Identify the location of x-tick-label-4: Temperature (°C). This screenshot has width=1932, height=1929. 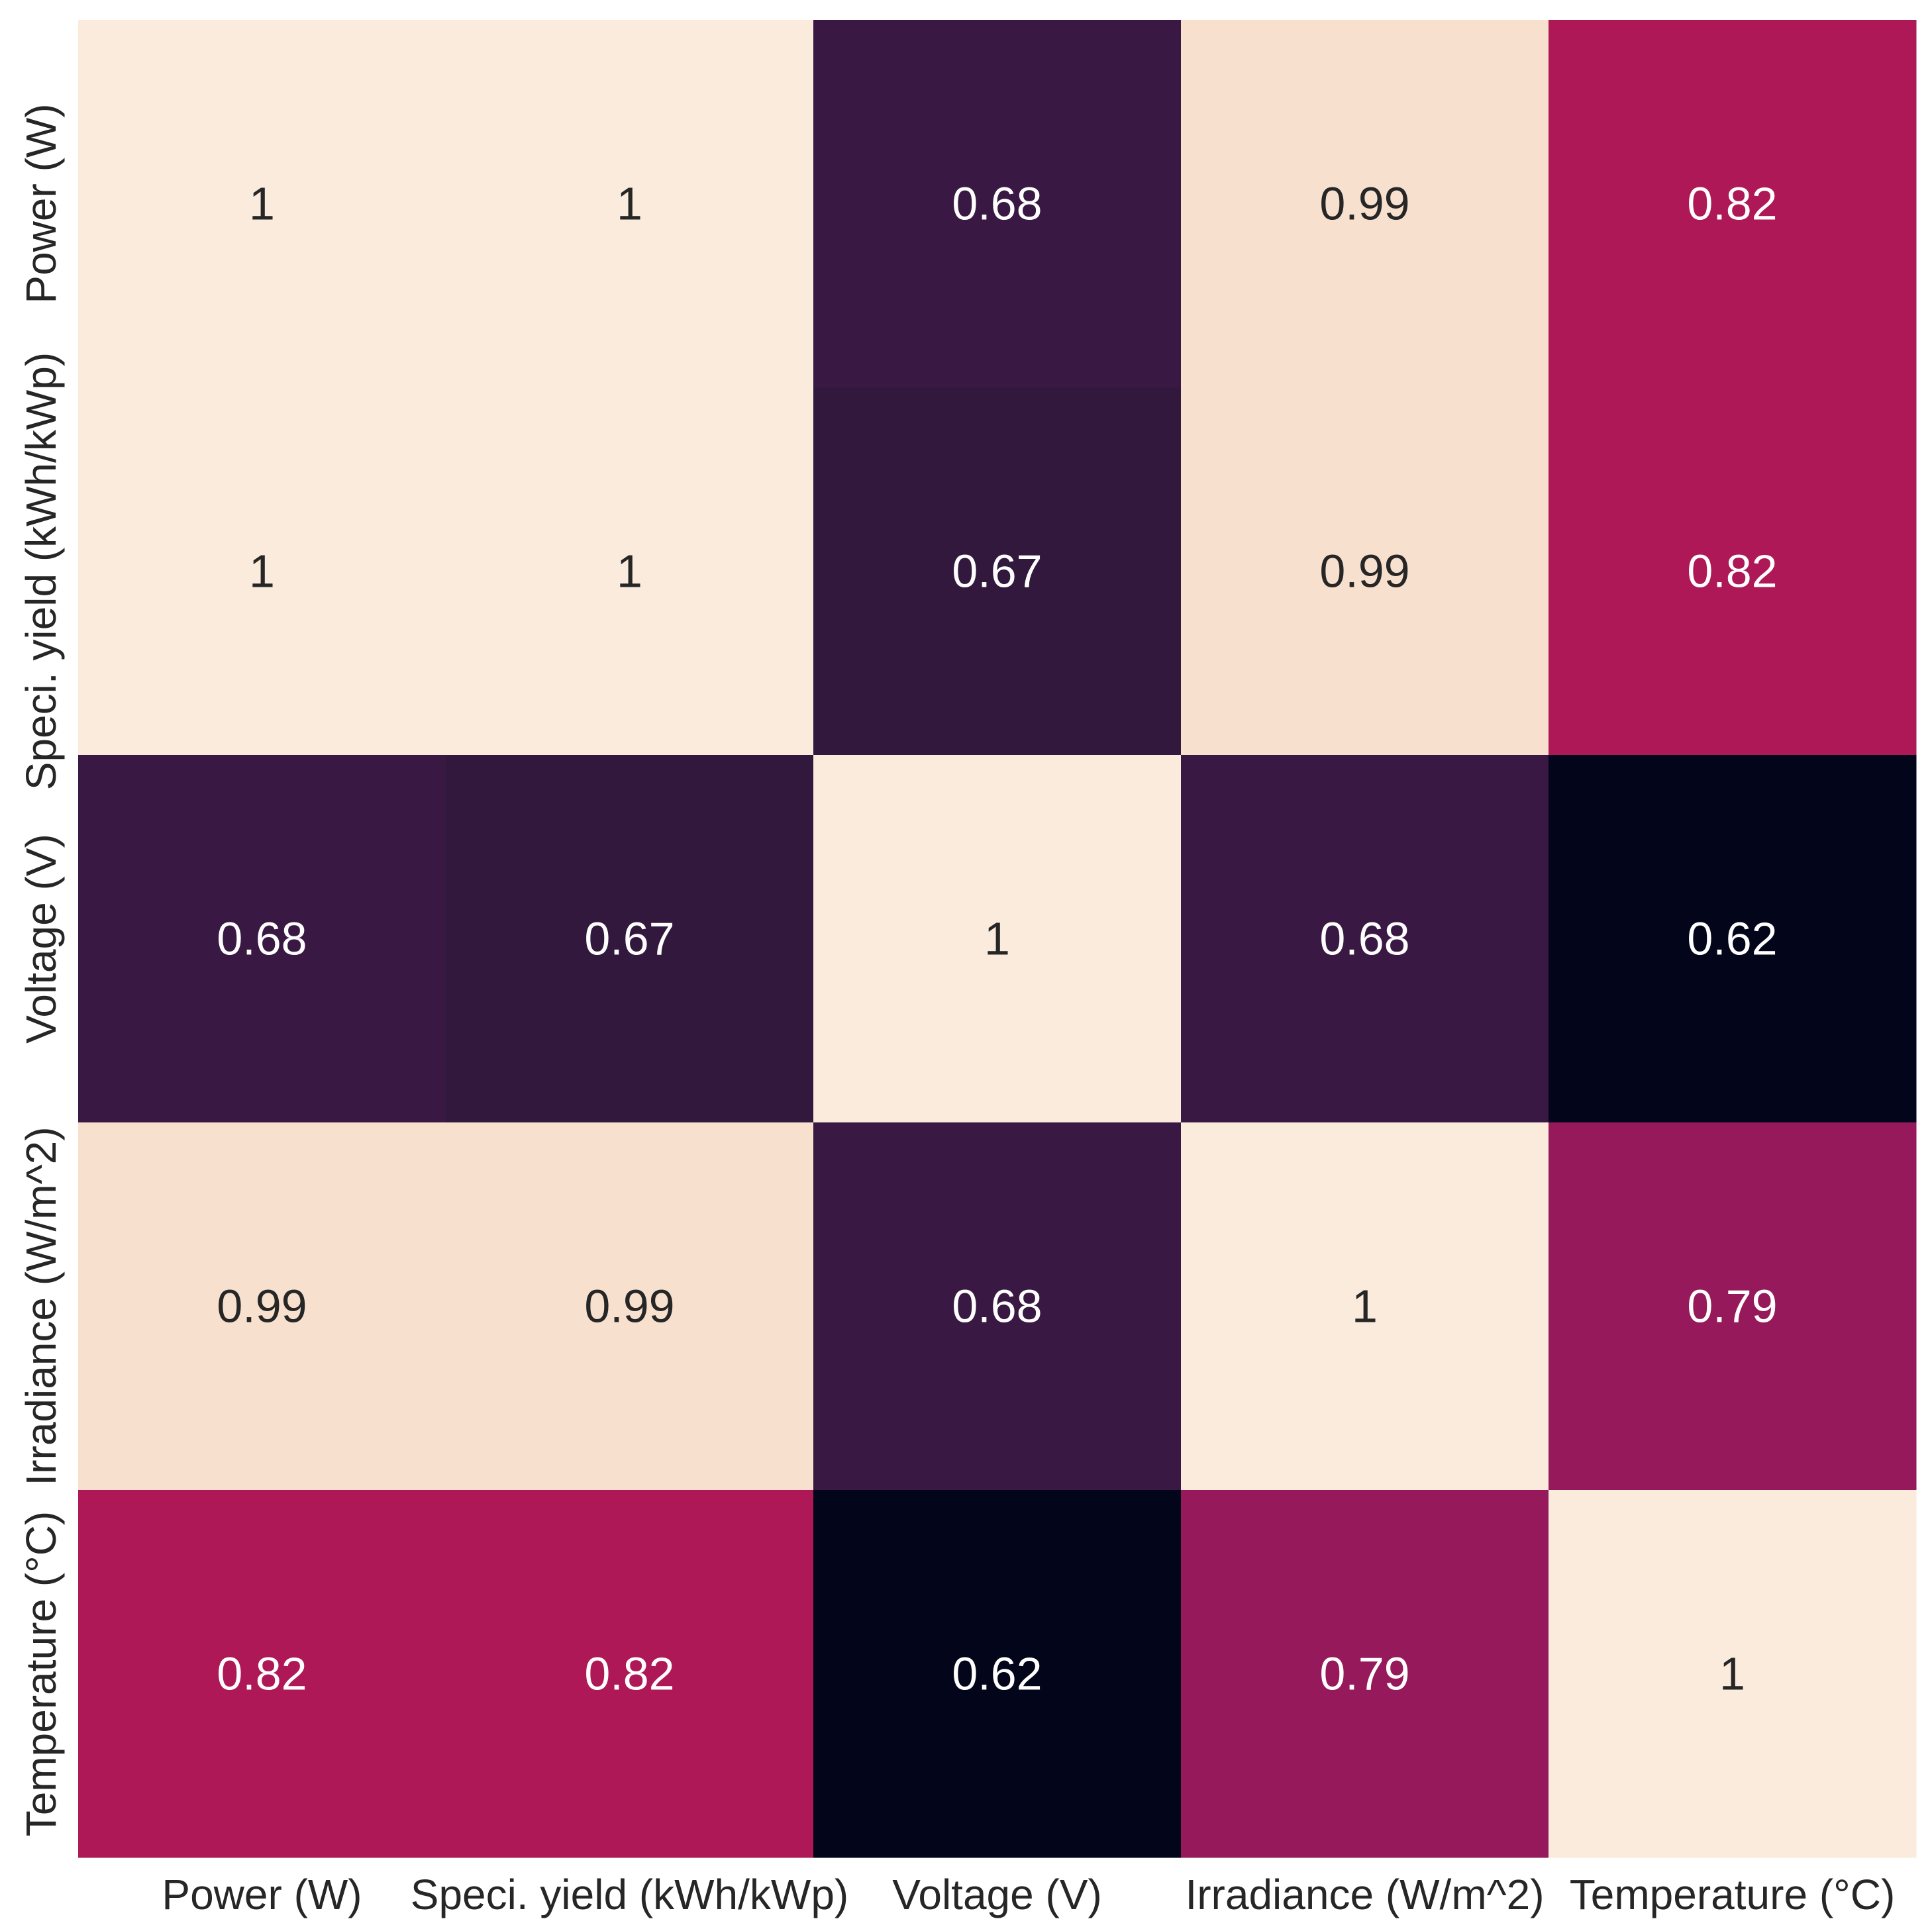
(1733, 1894).